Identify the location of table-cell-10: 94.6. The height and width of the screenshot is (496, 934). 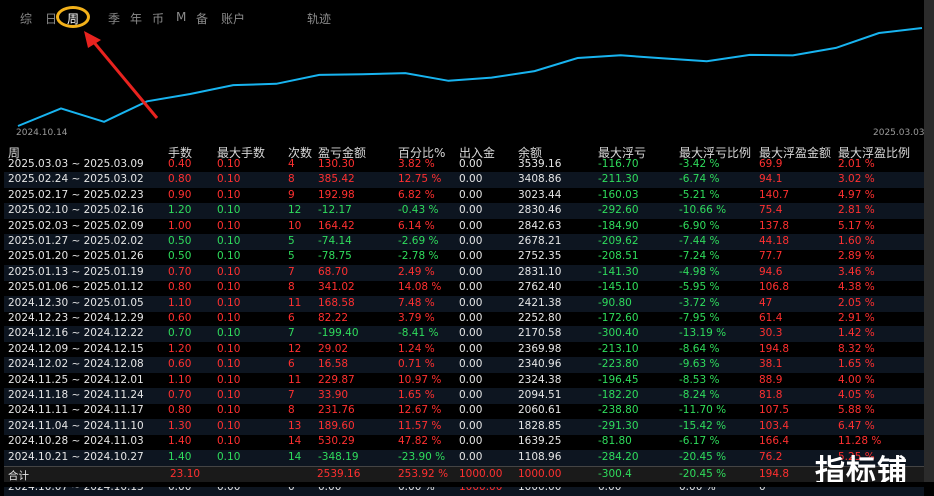
(771, 271).